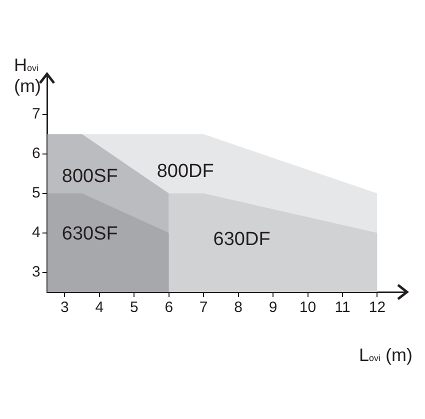  Describe the element at coordinates (36, 232) in the screenshot. I see `y-tick-label: 4` at that location.